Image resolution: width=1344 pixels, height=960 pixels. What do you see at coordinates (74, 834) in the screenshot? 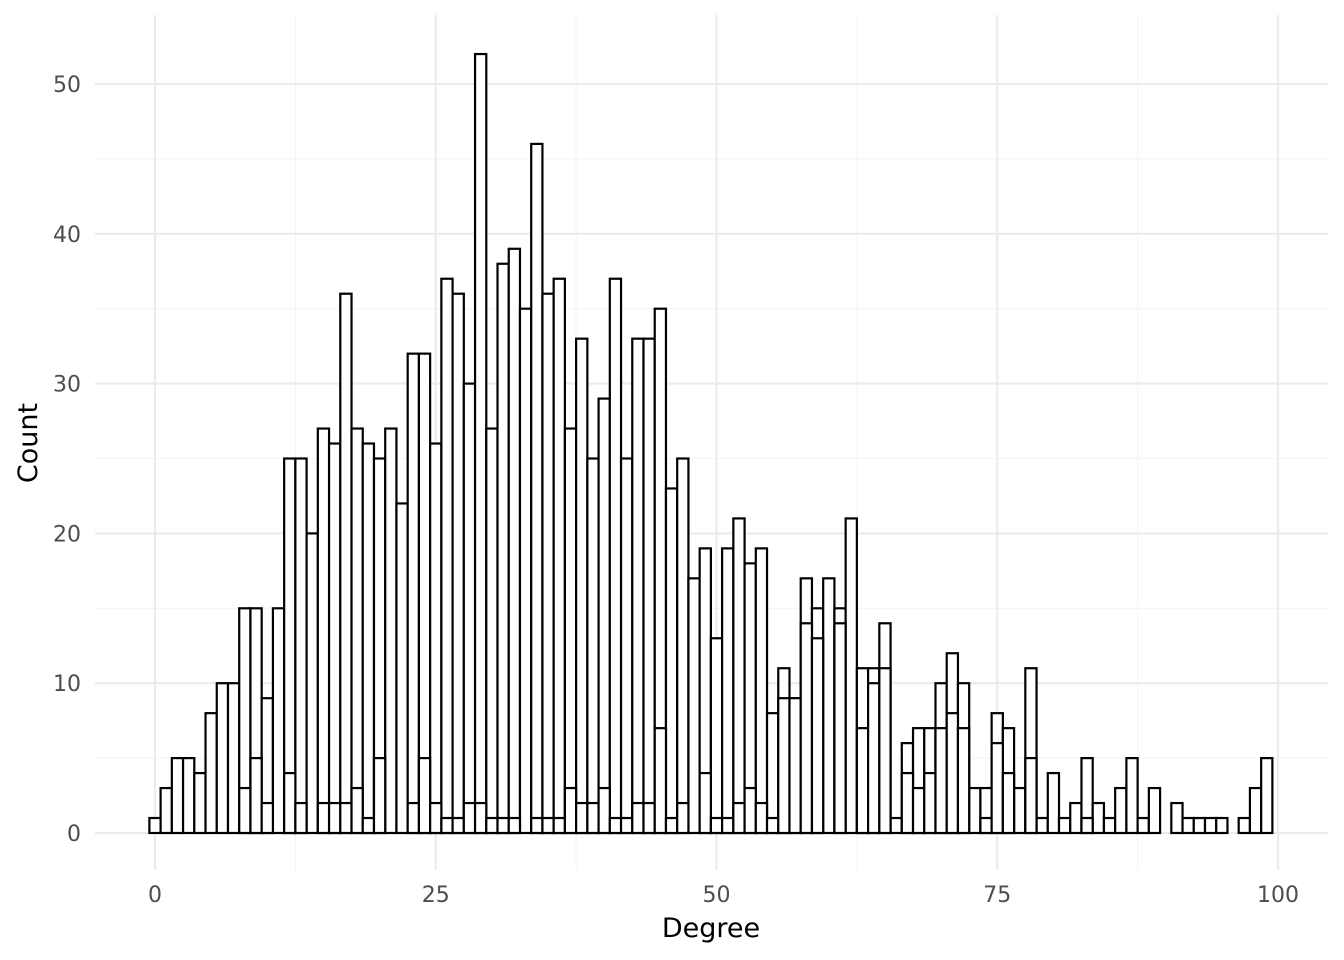
I see `y-tick-label: 0` at bounding box center [74, 834].